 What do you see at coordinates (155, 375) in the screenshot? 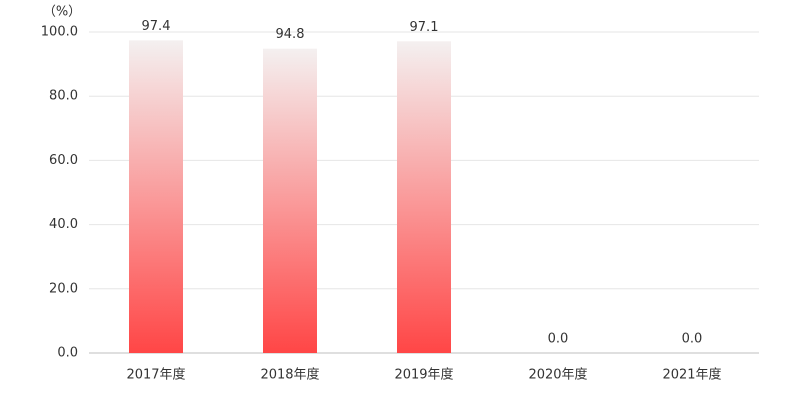
I see `x-tick-label: 2017年度` at bounding box center [155, 375].